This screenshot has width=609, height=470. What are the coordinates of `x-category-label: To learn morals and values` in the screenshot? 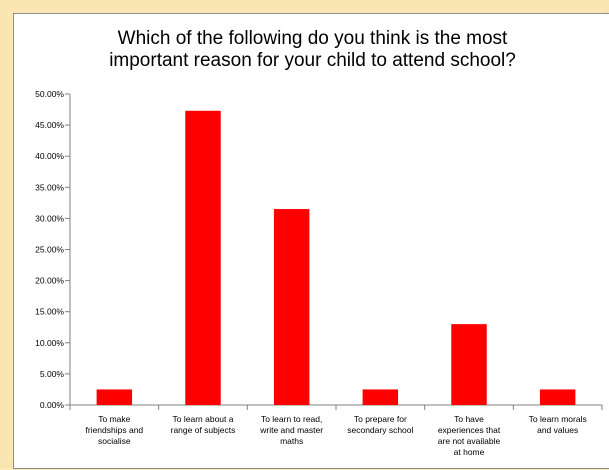 It's located at (558, 424).